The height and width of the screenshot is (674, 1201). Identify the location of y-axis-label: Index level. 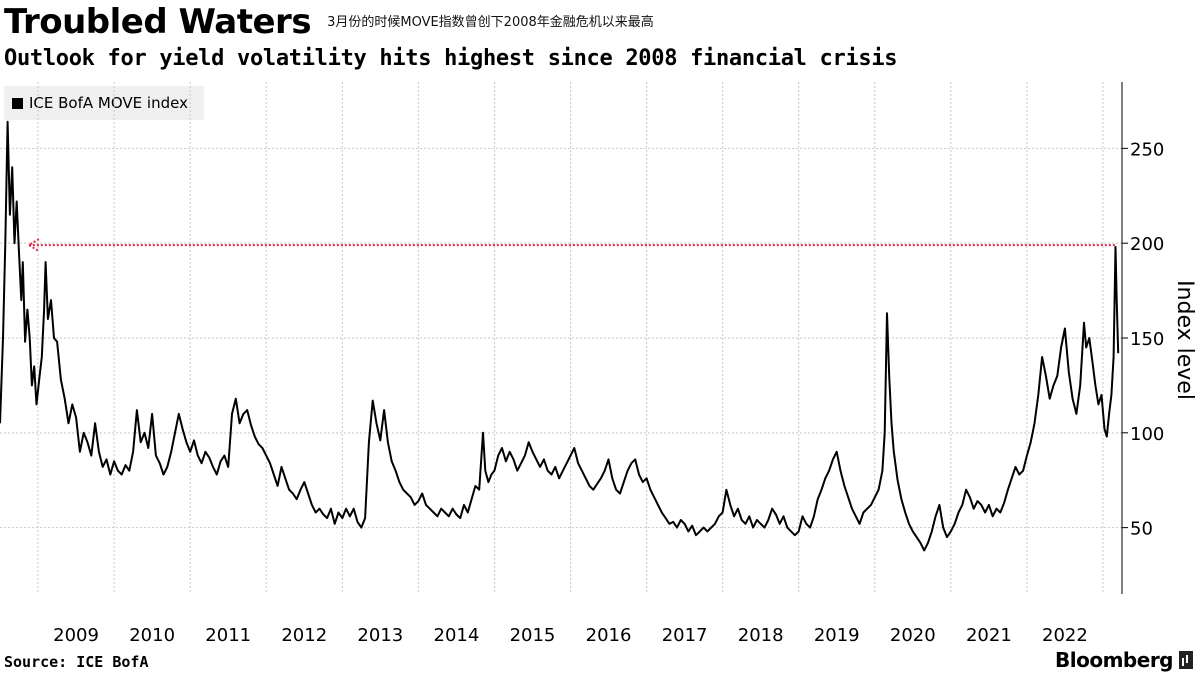
(1184, 340).